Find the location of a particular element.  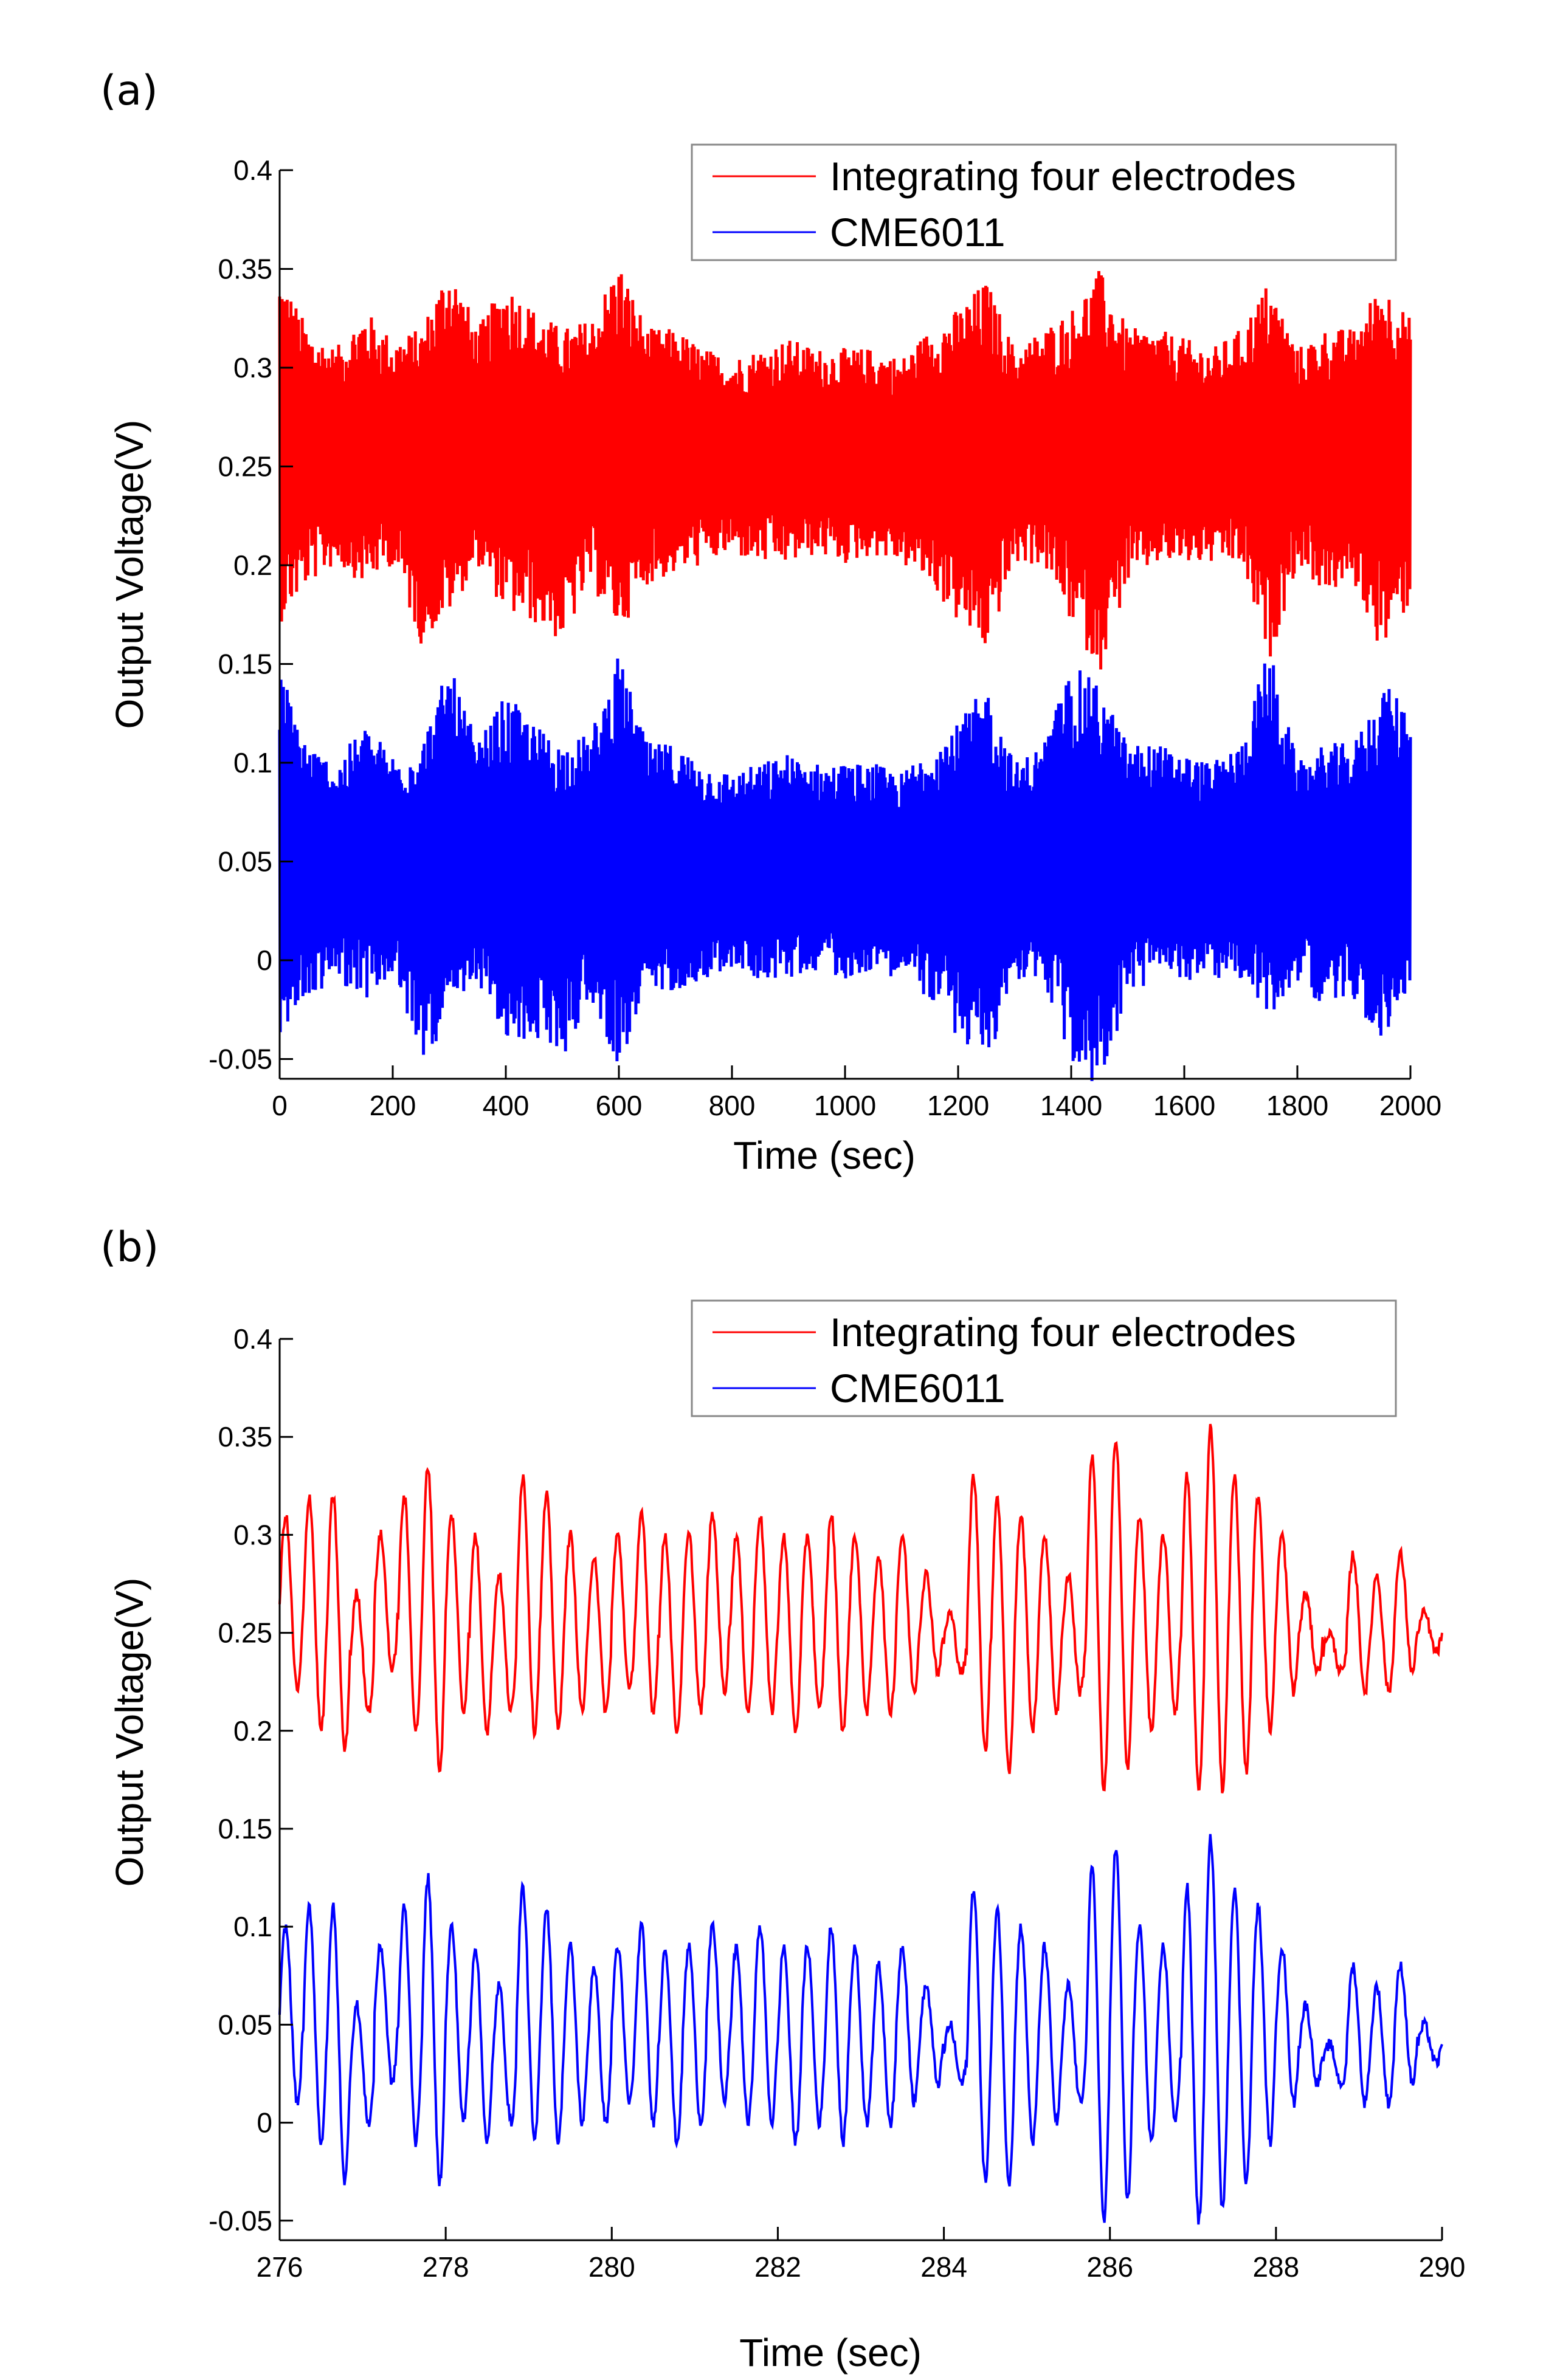

x-tick-label: 0 is located at coordinates (280, 1105).